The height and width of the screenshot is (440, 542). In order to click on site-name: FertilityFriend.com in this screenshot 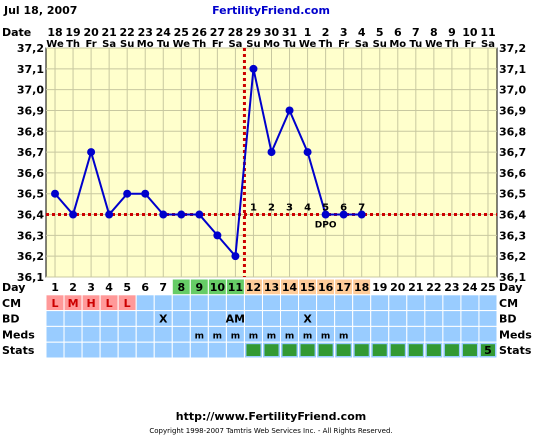, I will do `click(271, 10)`.